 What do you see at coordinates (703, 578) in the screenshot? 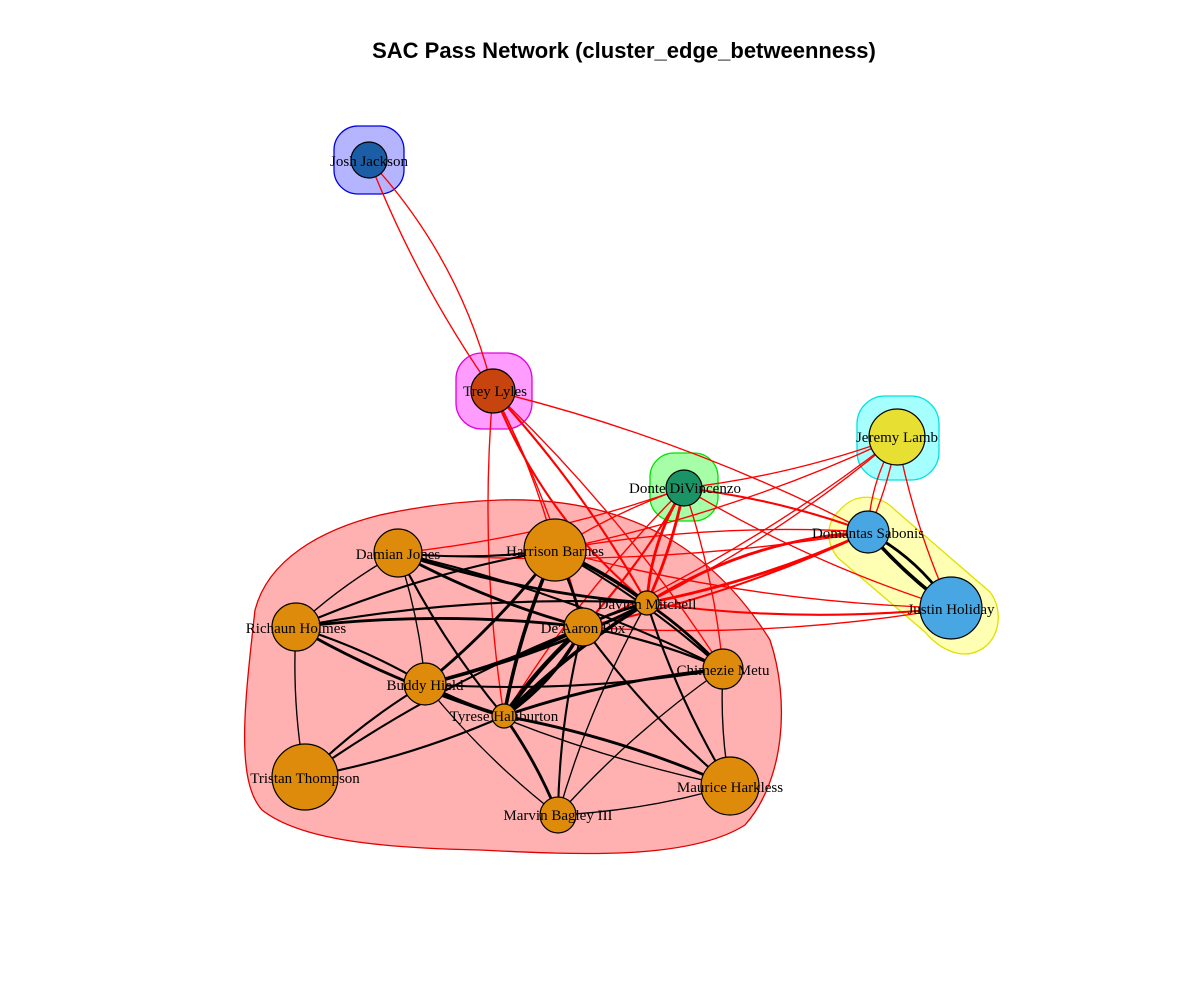
I see `edge-donte-divincenzo-to-chimezie-metu` at bounding box center [703, 578].